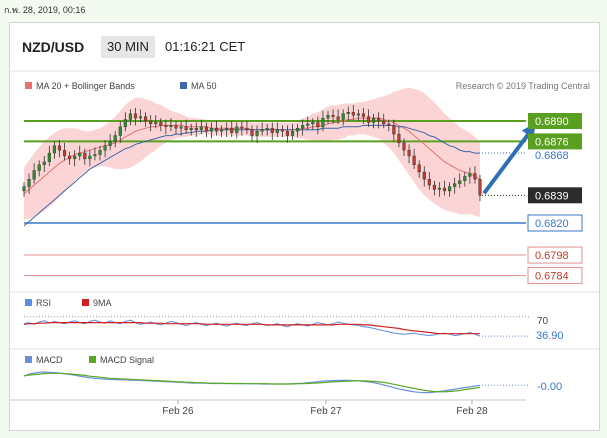 Image resolution: width=607 pixels, height=438 pixels. Describe the element at coordinates (49, 360) in the screenshot. I see `macd-legend-label: MACD` at that location.